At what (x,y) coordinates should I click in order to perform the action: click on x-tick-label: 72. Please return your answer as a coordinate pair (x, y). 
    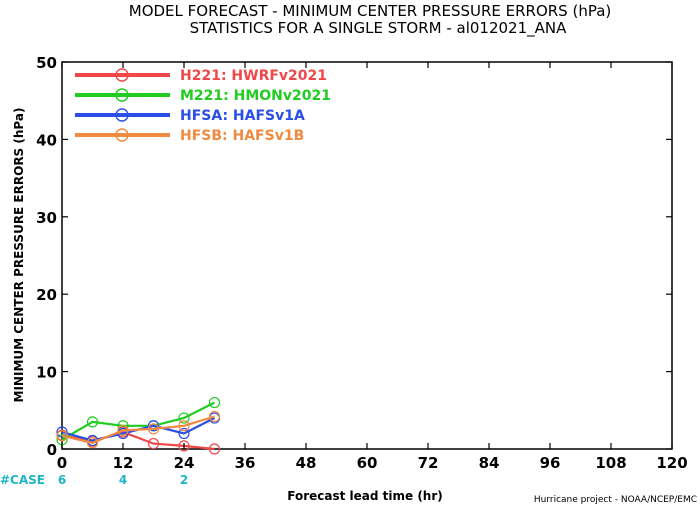
    Looking at the image, I should click on (428, 463).